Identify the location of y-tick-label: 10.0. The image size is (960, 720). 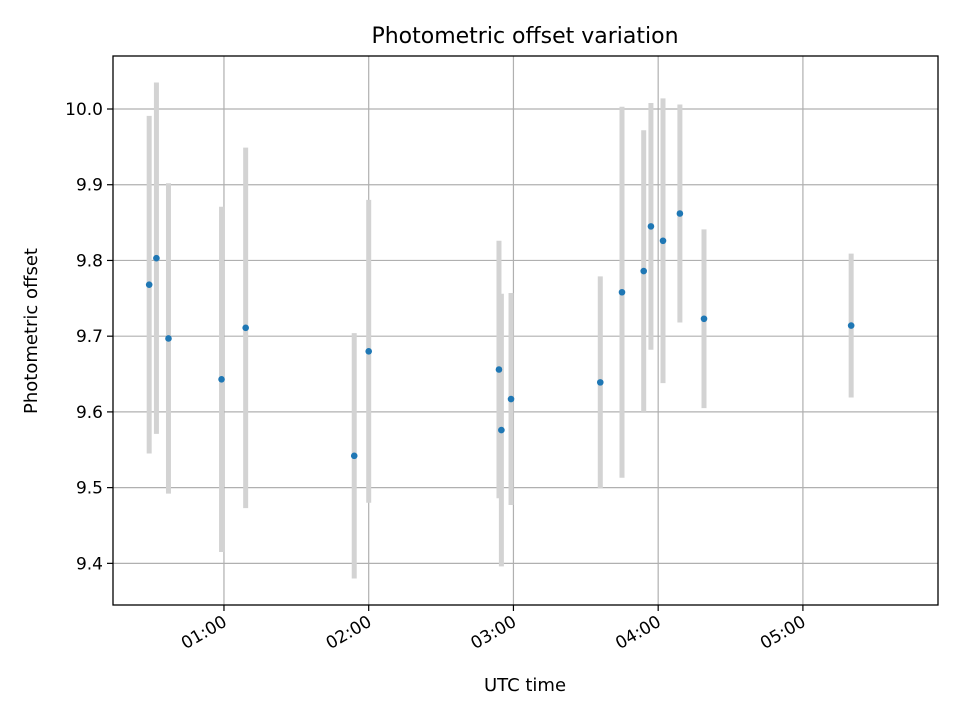
(84, 110).